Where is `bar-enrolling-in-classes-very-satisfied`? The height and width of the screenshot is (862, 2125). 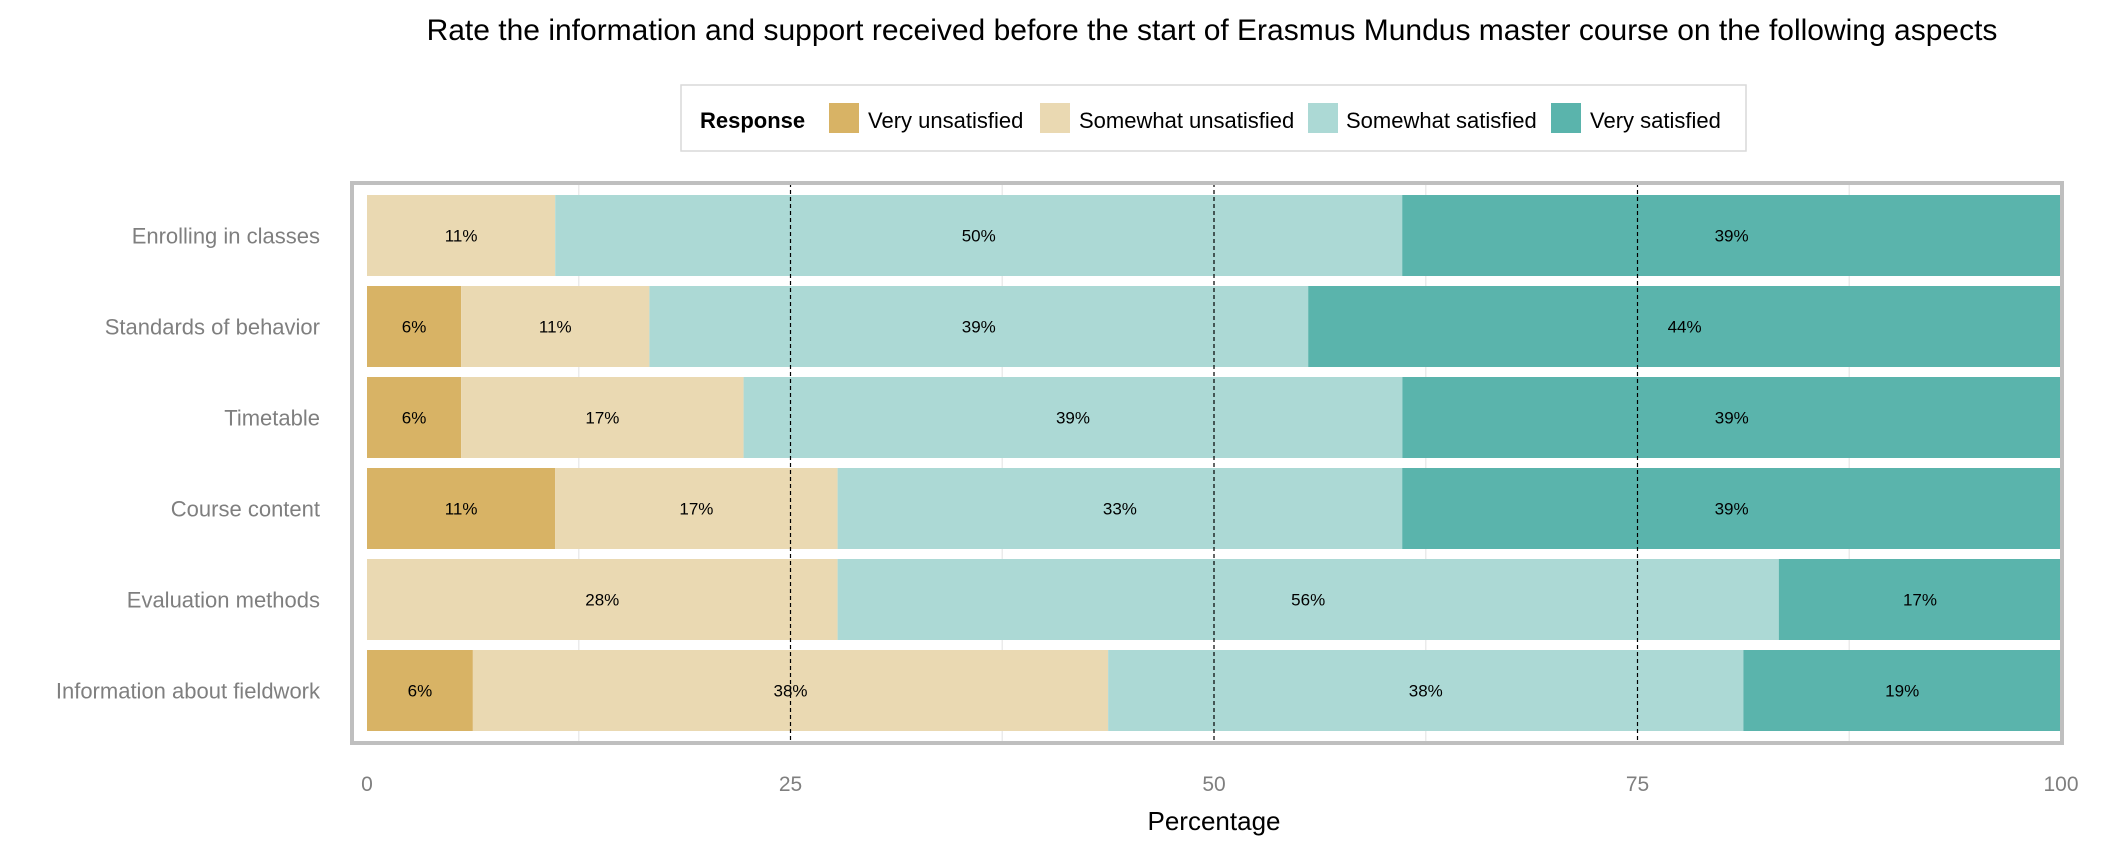 bar-enrolling-in-classes-very-satisfied is located at coordinates (1731, 235).